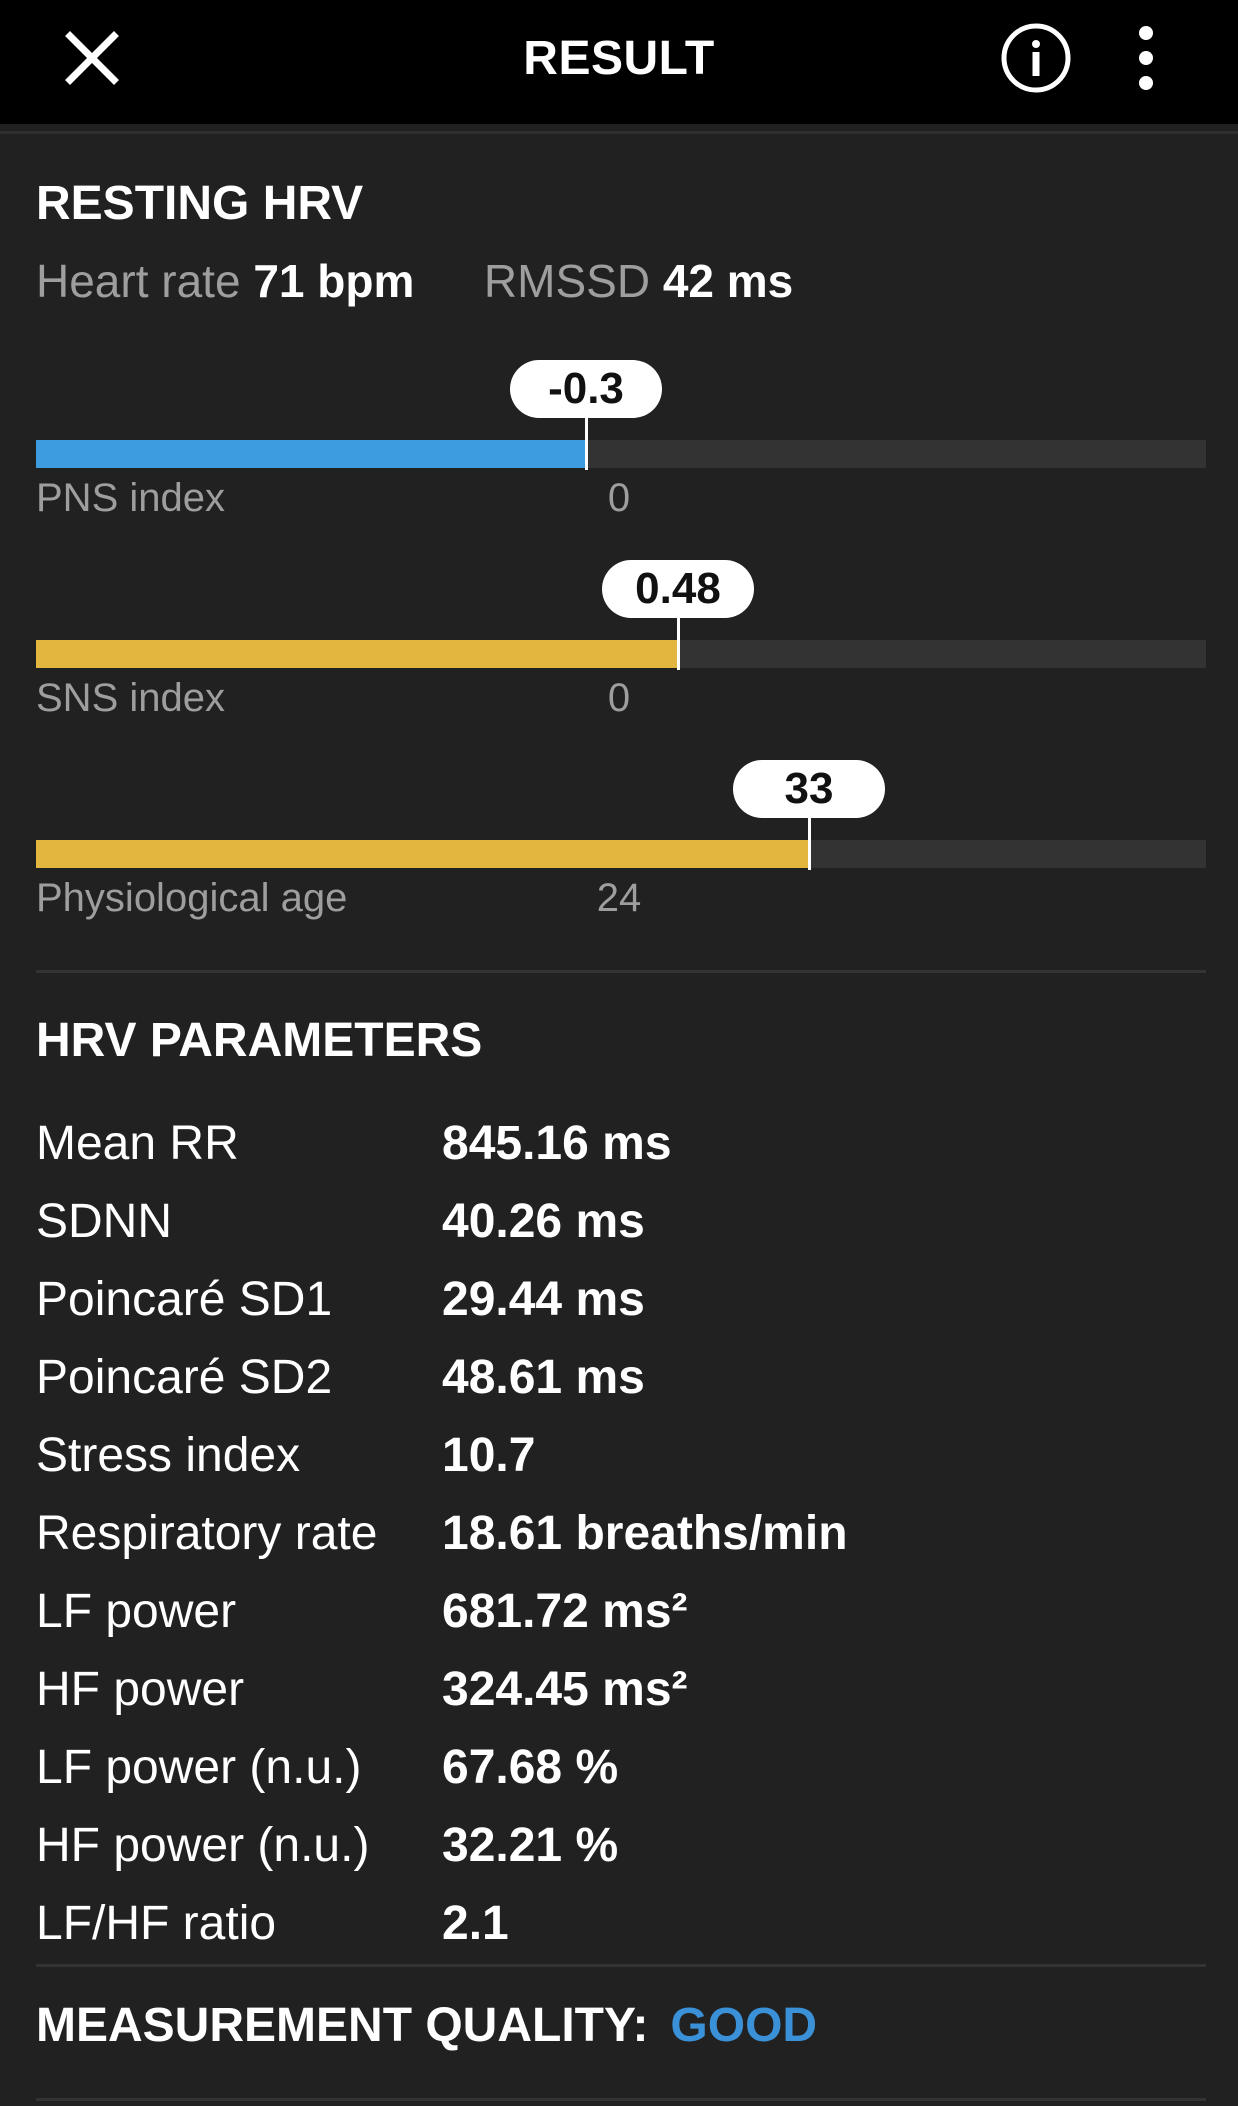  What do you see at coordinates (619, 498) in the screenshot?
I see `pns-index-center-value: 0` at bounding box center [619, 498].